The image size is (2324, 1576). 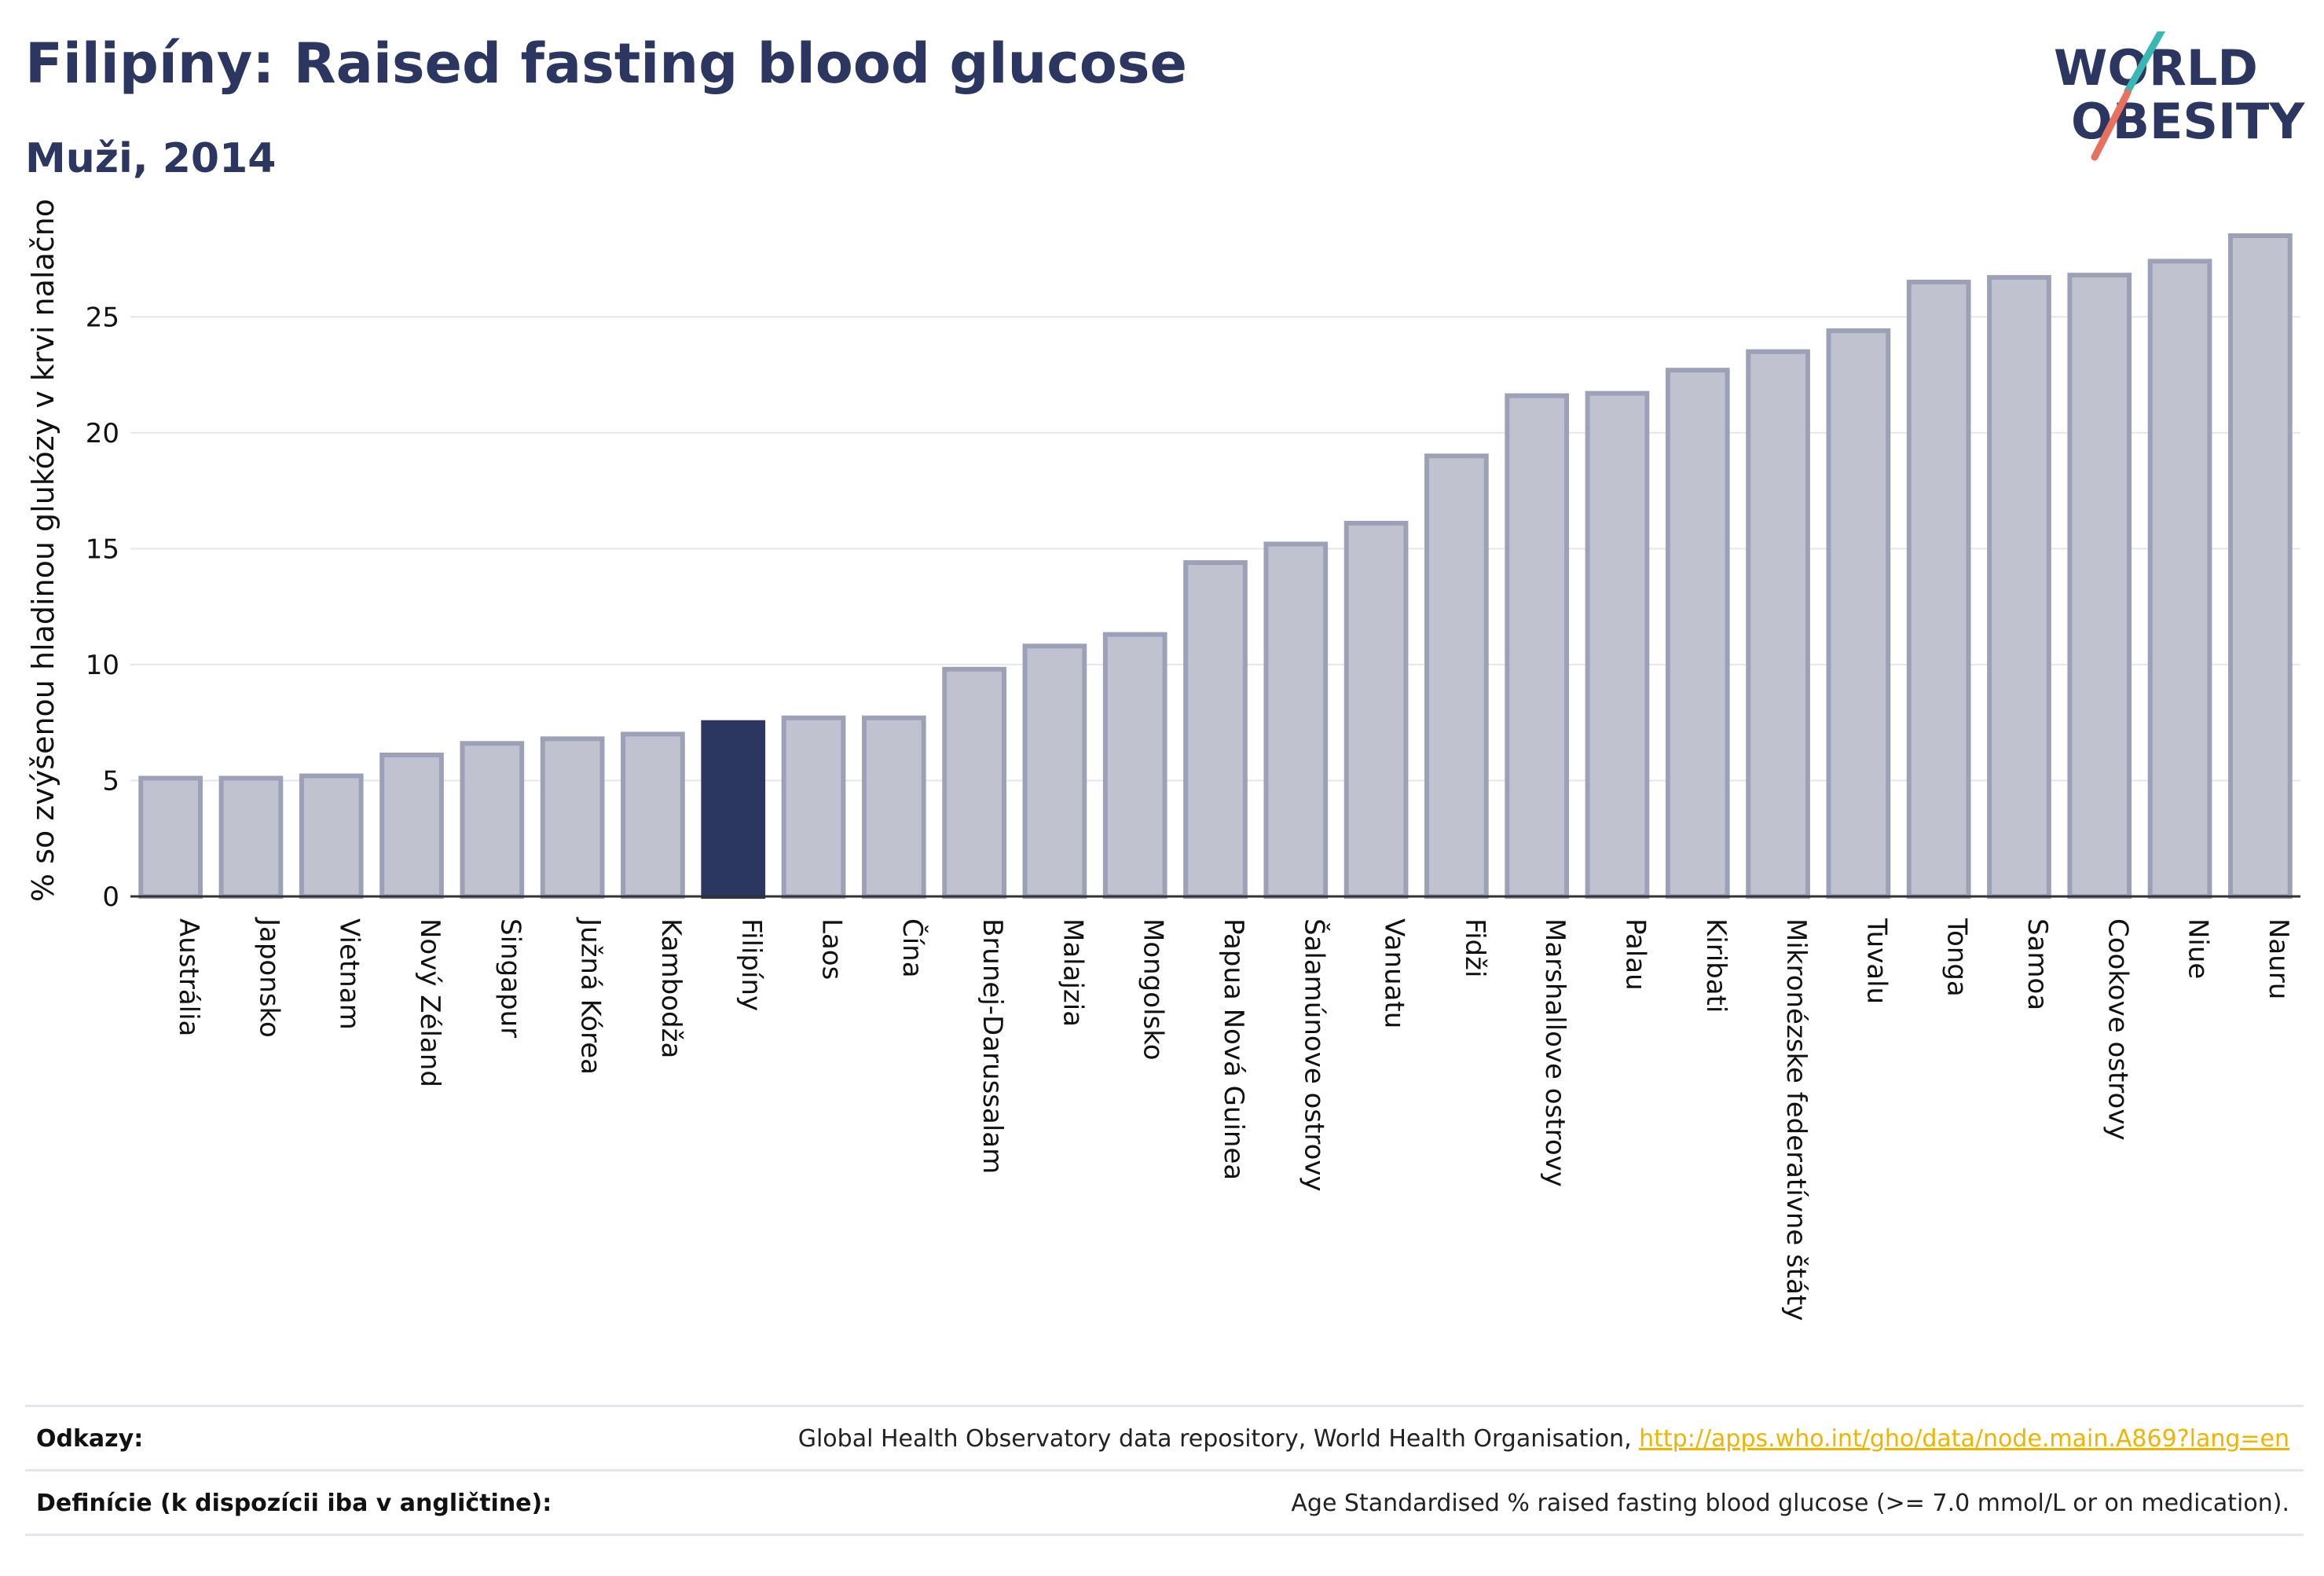 I want to click on x-tick-label: Malajzia, so click(x=1072, y=972).